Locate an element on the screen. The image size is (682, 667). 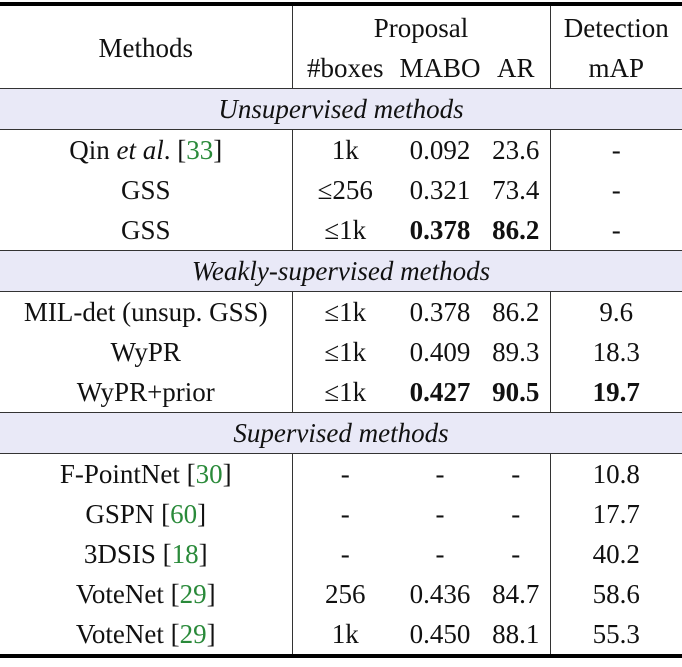
header-methods: Methods is located at coordinates (146, 48).